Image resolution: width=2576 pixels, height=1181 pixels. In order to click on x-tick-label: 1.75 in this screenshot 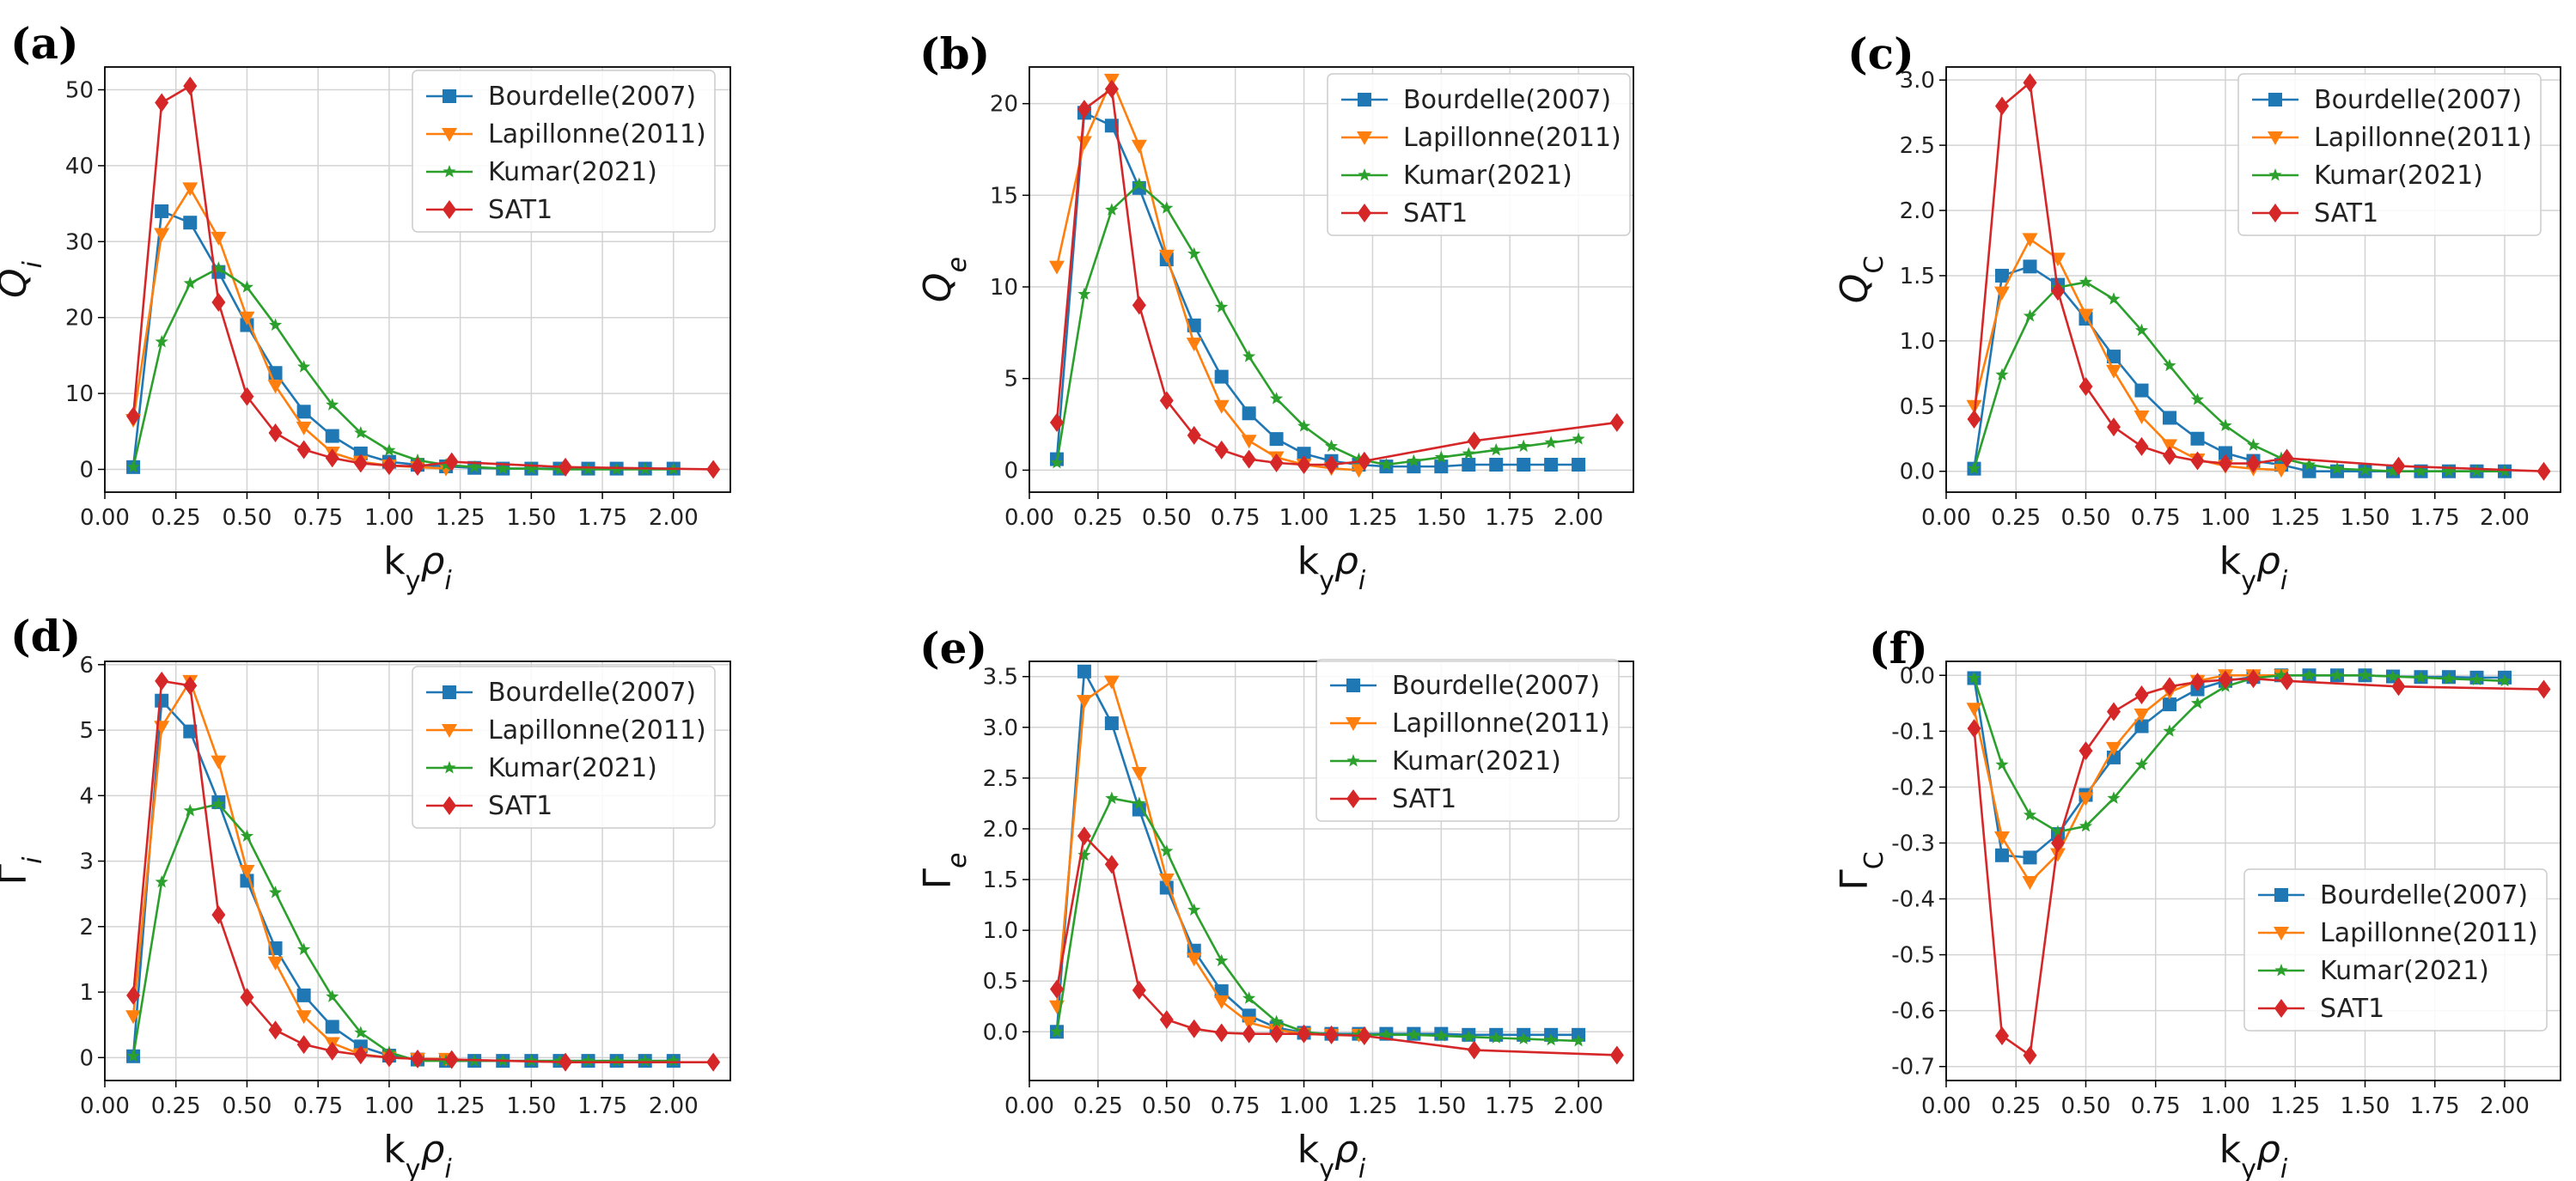, I will do `click(2435, 518)`.